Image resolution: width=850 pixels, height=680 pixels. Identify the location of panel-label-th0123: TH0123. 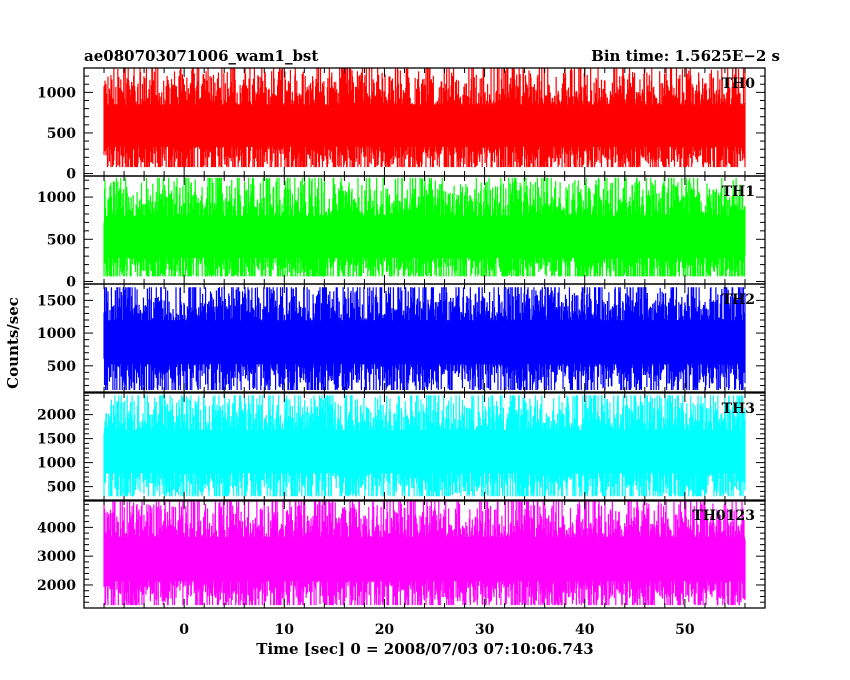
(723, 516).